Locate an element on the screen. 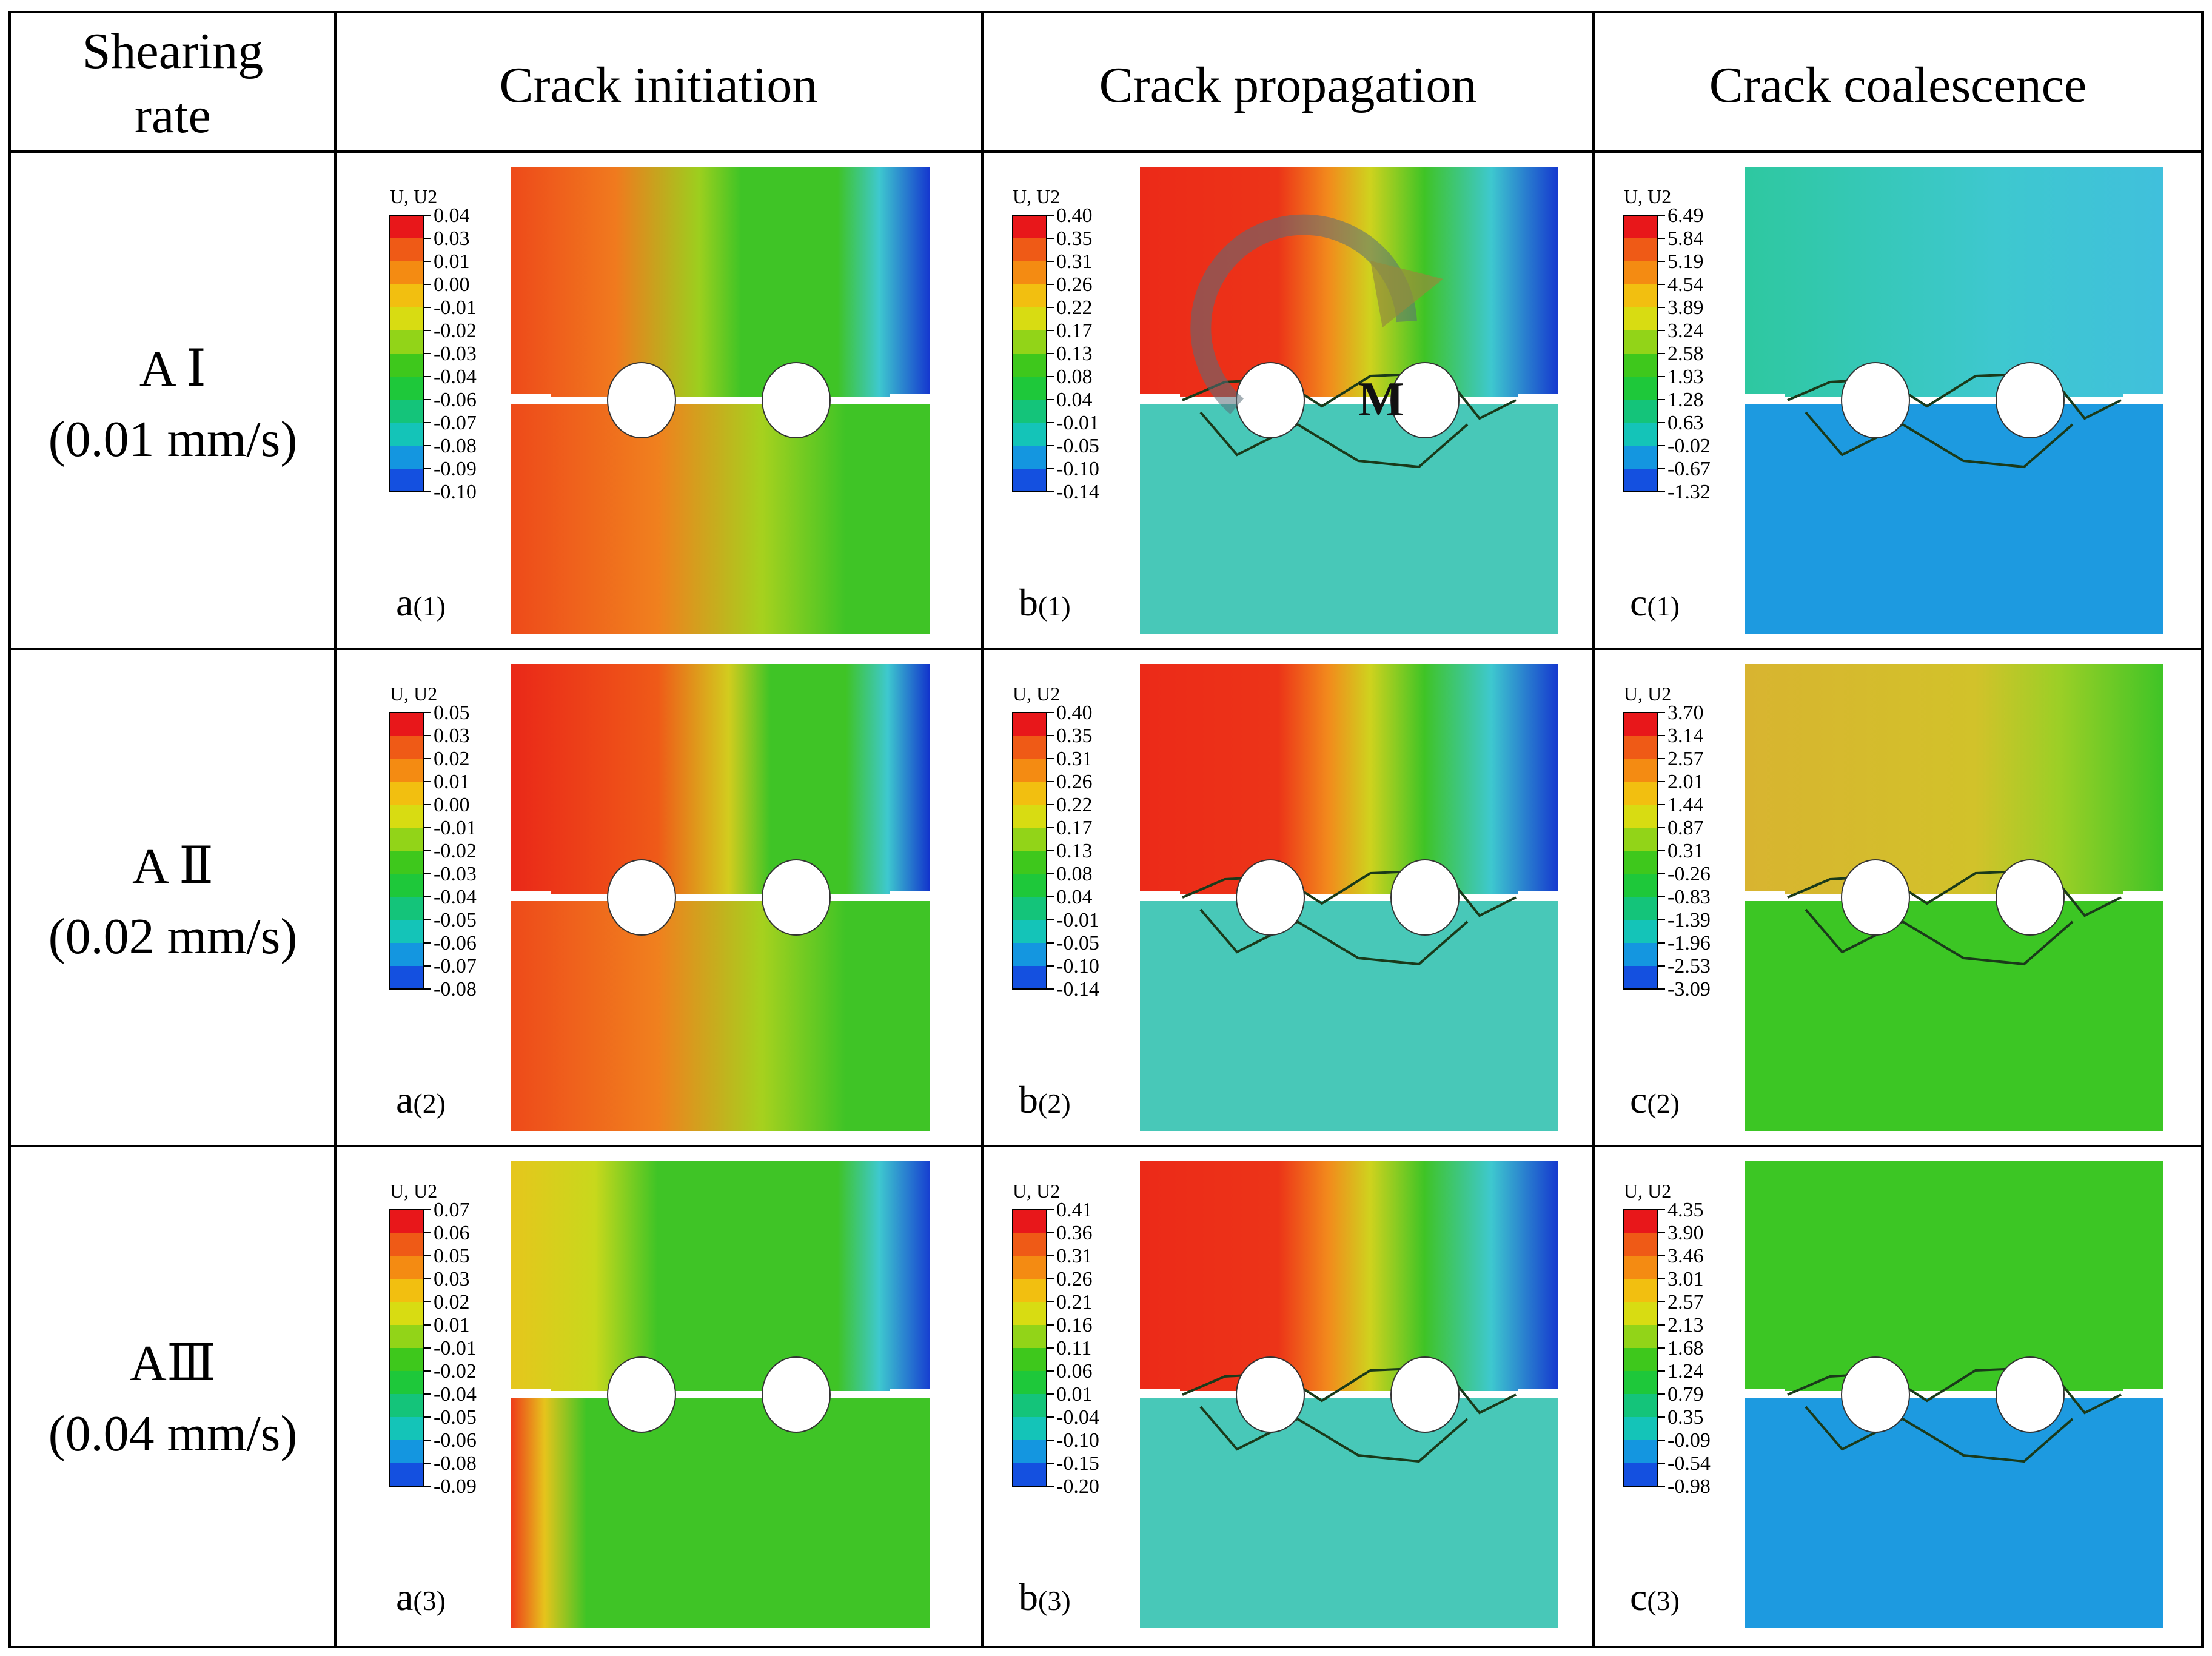 This screenshot has height=1656, width=2212. legend-value: -0.05 is located at coordinates (1077, 446).